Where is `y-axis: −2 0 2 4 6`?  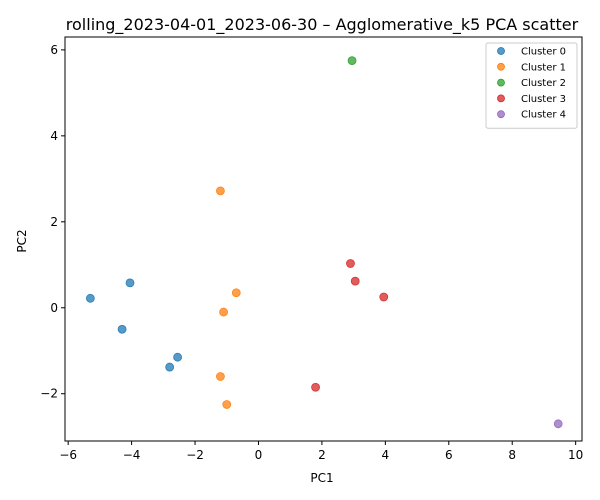 y-axis: −2 0 2 4 6 is located at coordinates (52, 222).